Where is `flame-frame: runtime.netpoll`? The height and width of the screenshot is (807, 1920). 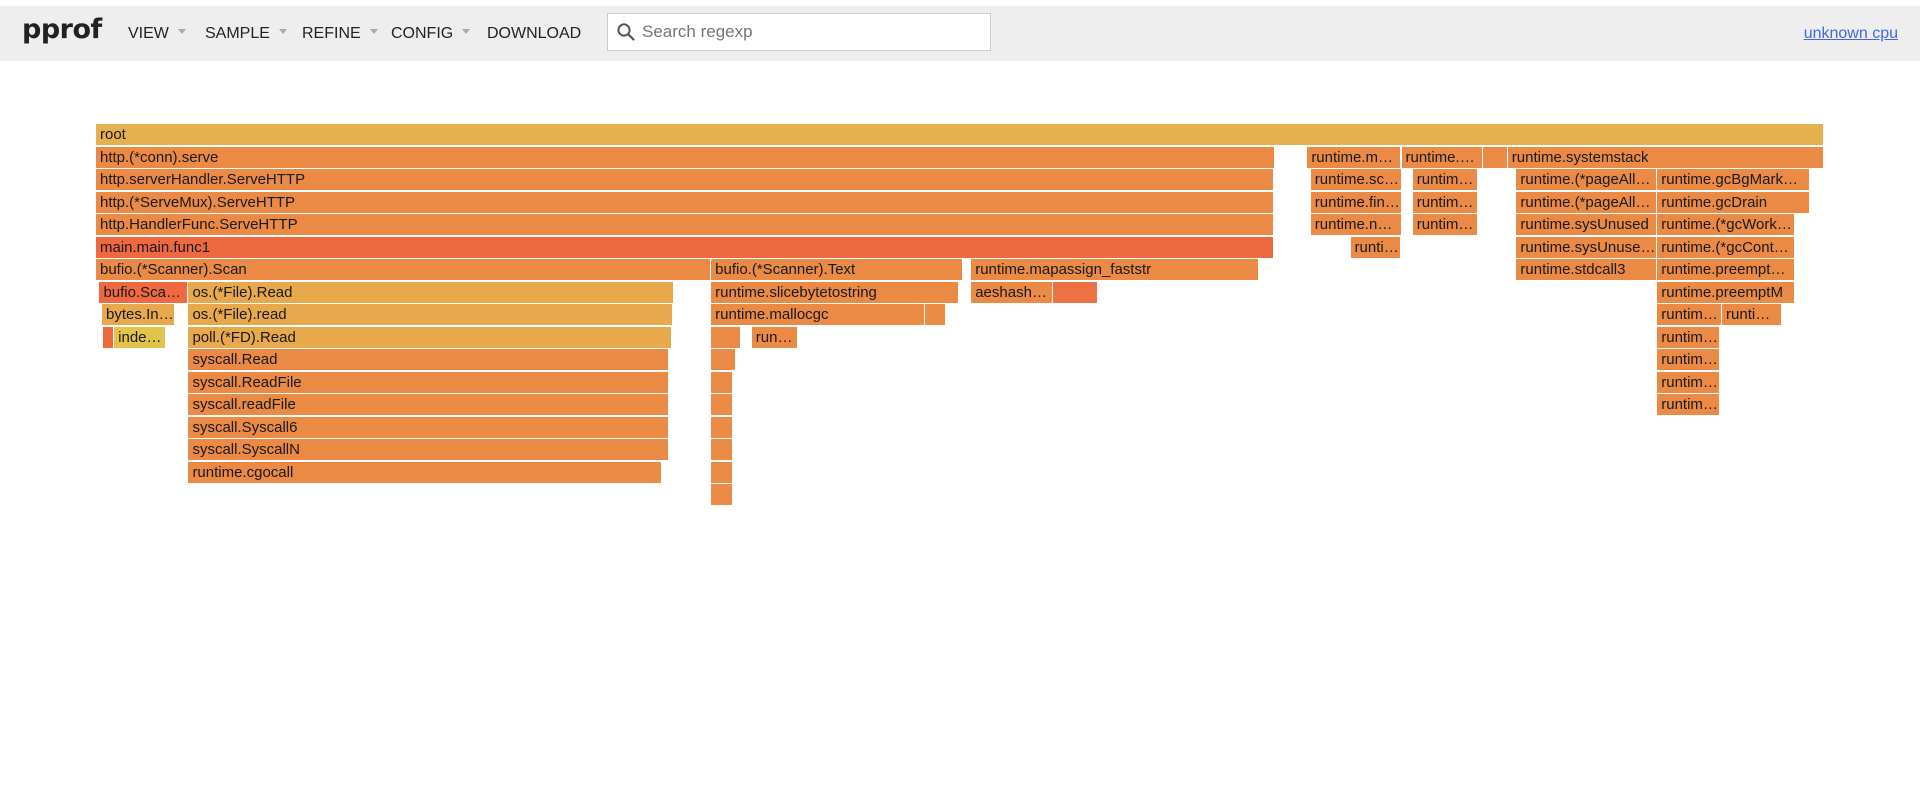
flame-frame: runtime.netpoll is located at coordinates (1356, 224).